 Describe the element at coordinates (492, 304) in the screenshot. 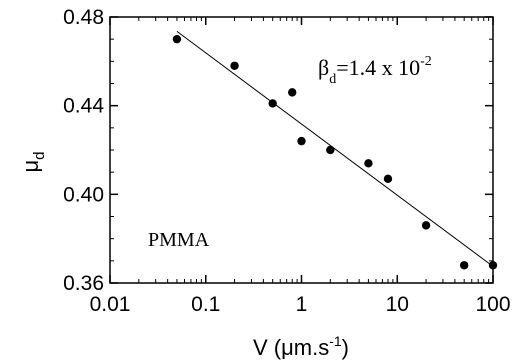

I see `x-tick-label: 100` at that location.